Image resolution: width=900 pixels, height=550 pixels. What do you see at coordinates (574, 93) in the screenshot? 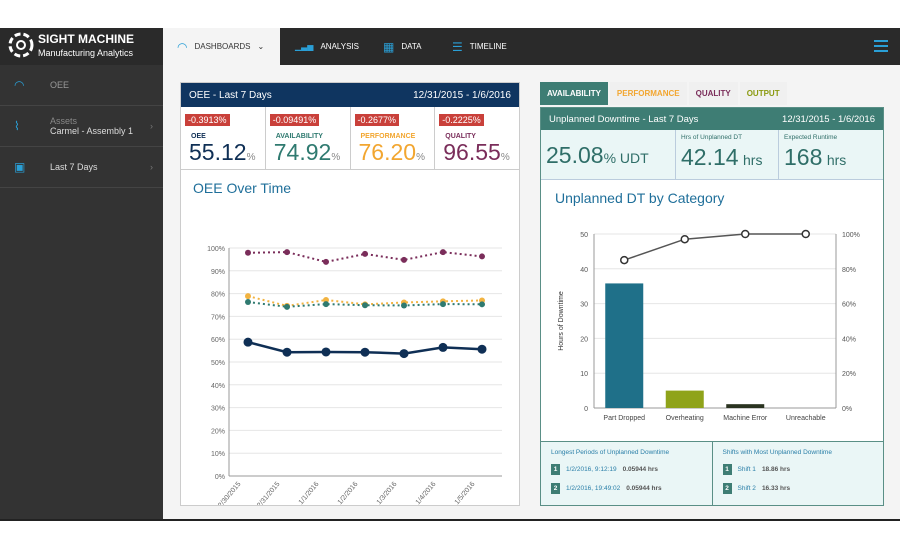
I see `tab-availability: AVAILABILITY` at bounding box center [574, 93].